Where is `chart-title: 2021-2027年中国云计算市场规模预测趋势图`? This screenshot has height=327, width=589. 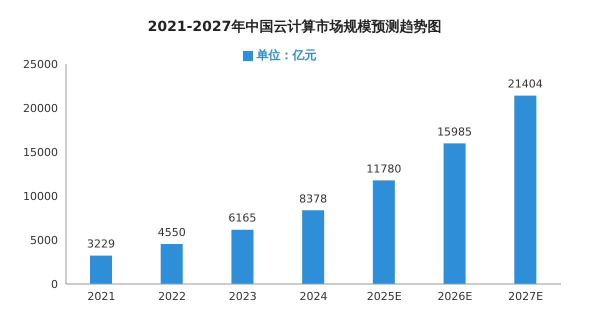 chart-title: 2021-2027年中国云计算市场规模预测趋势图 is located at coordinates (294, 27).